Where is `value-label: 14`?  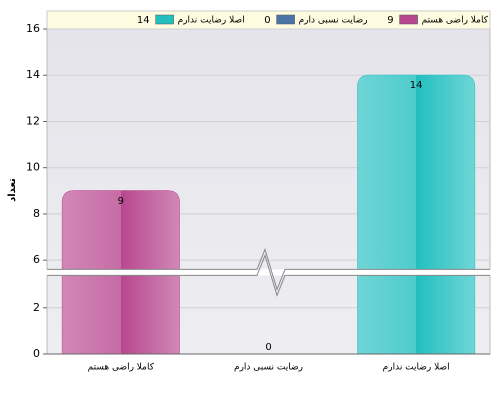
value-label: 14 is located at coordinates (416, 85).